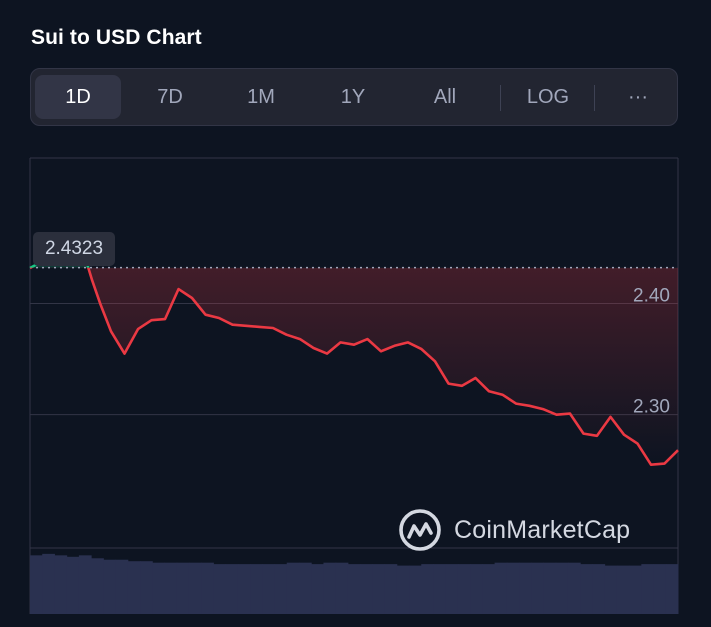 This screenshot has height=627, width=711. I want to click on range-tab-1d: 1D, so click(78, 97).